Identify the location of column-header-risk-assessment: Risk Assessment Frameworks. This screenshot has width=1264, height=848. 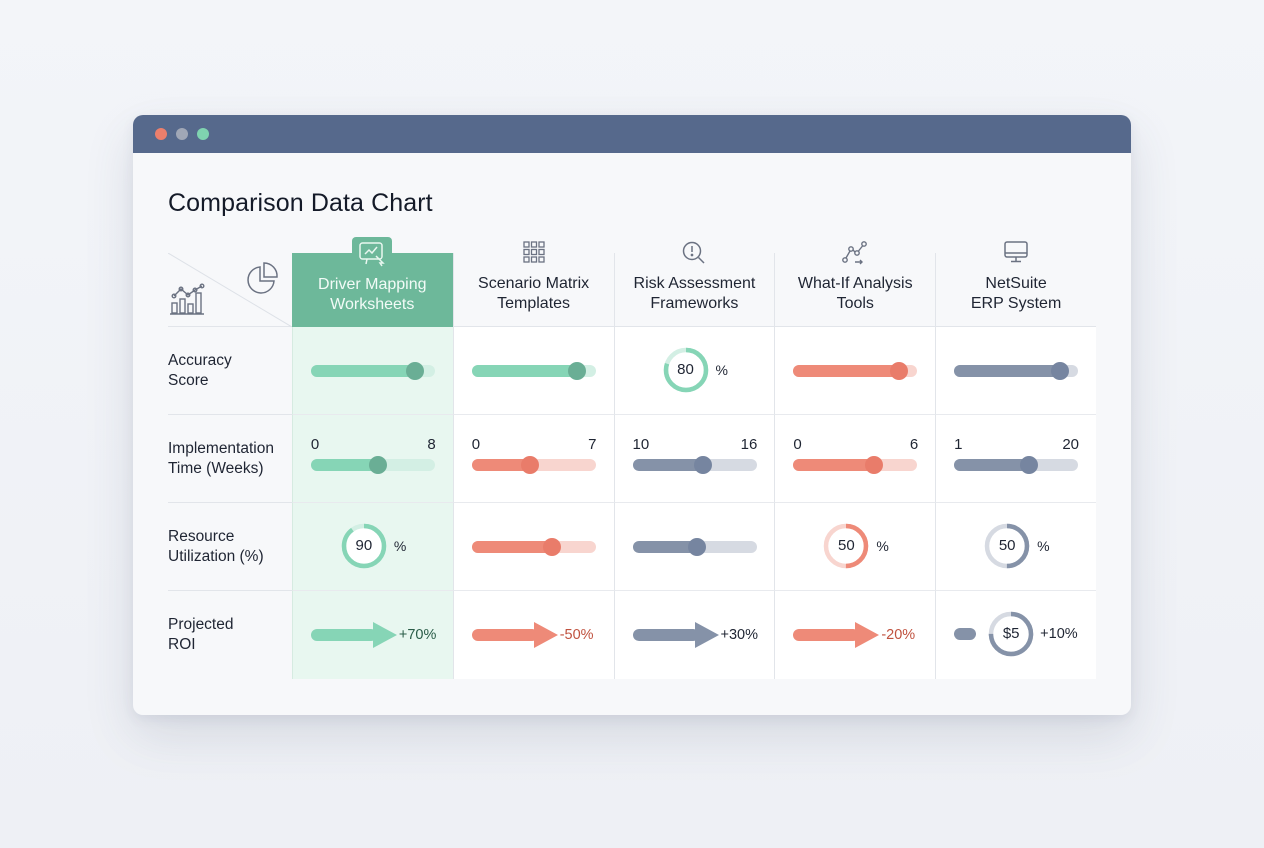
(694, 284).